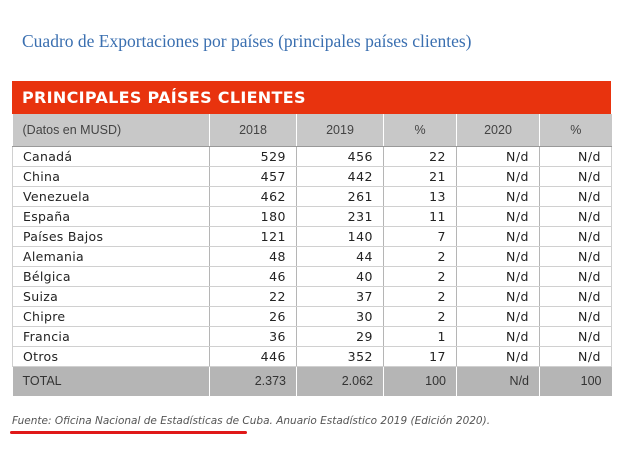 This screenshot has height=449, width=627. I want to click on table-row: Suiza 22 37 2 N/d N/d, so click(312, 296).